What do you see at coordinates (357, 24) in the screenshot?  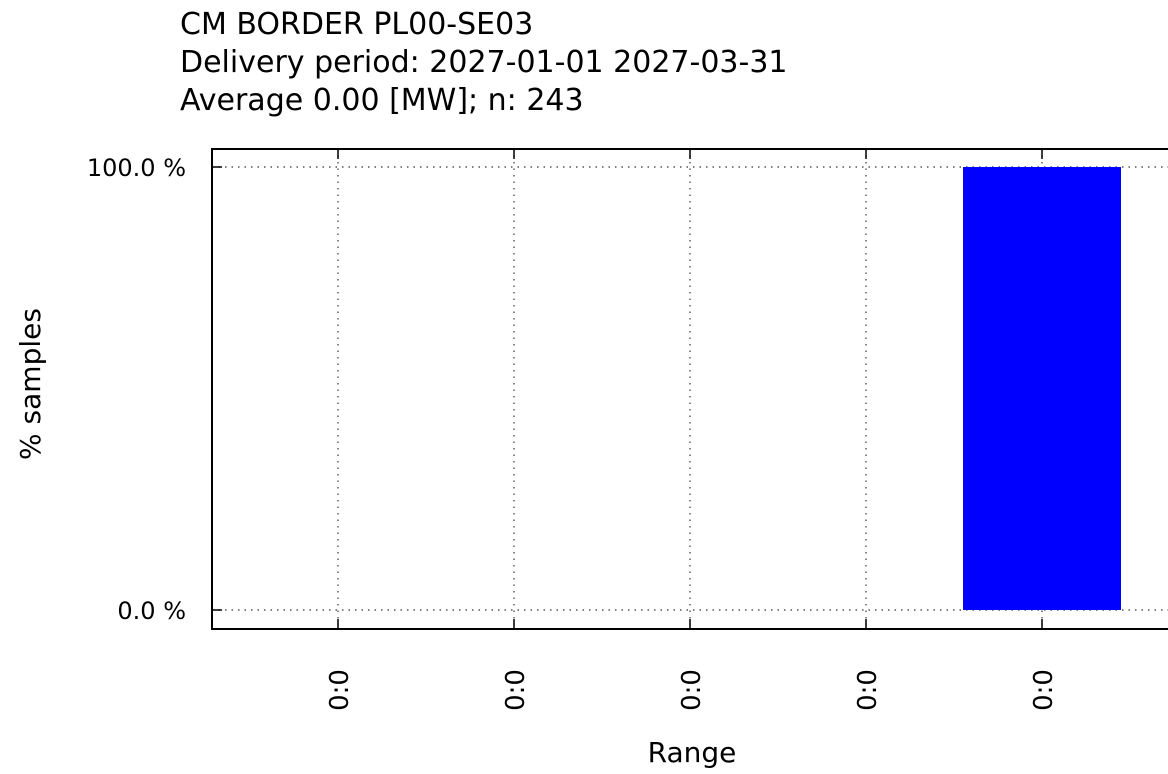 I see `chart-title-line-1: CM BORDER PL00-SE03` at bounding box center [357, 24].